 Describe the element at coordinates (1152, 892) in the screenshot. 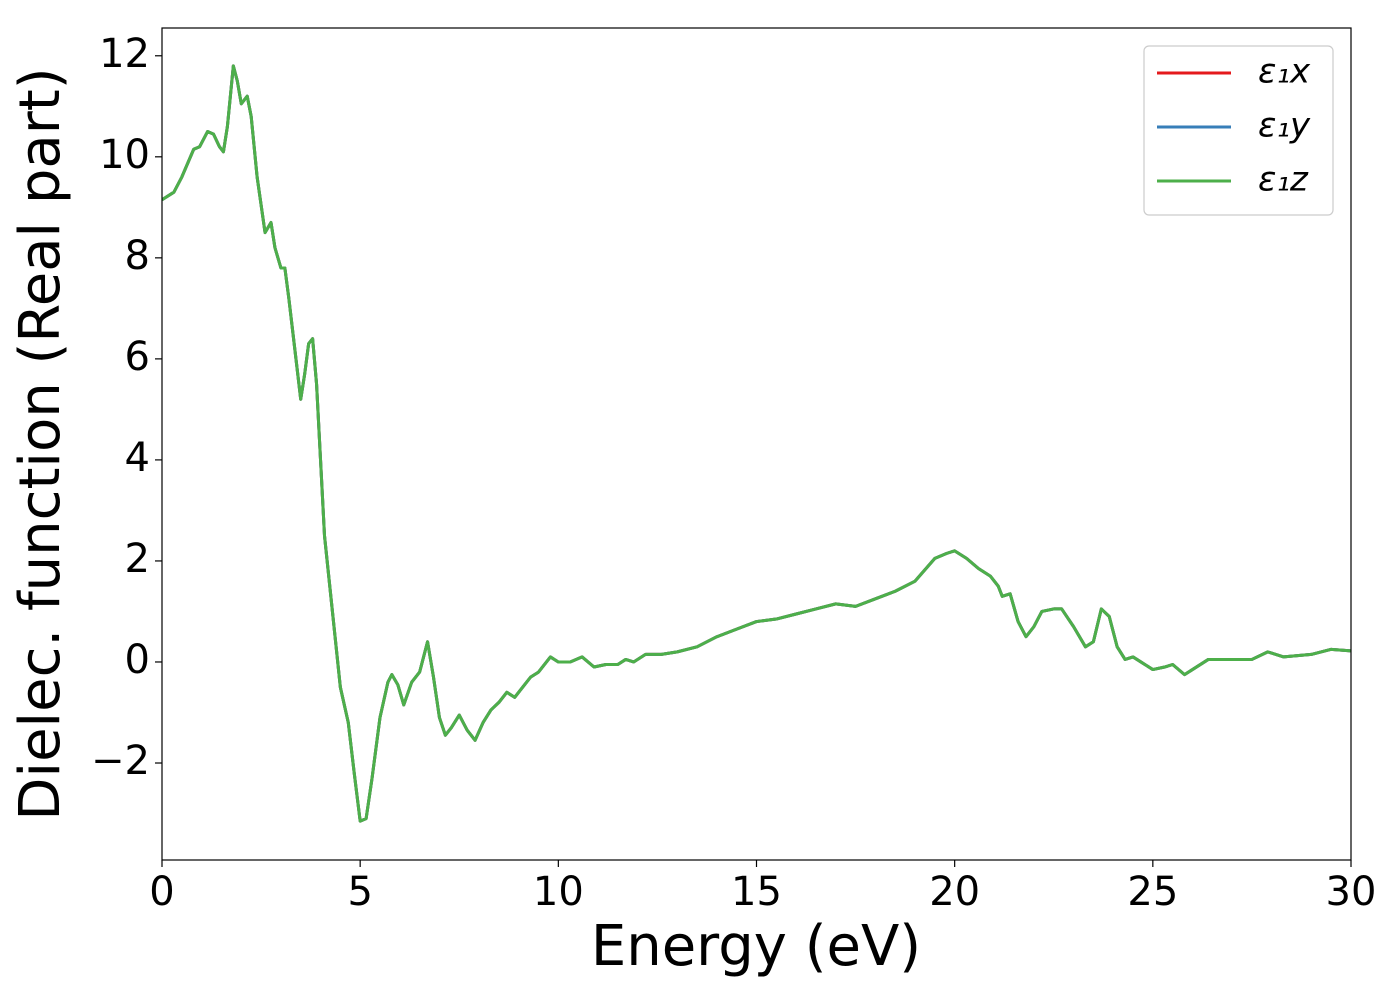

I see `x-tick-label: 25` at that location.